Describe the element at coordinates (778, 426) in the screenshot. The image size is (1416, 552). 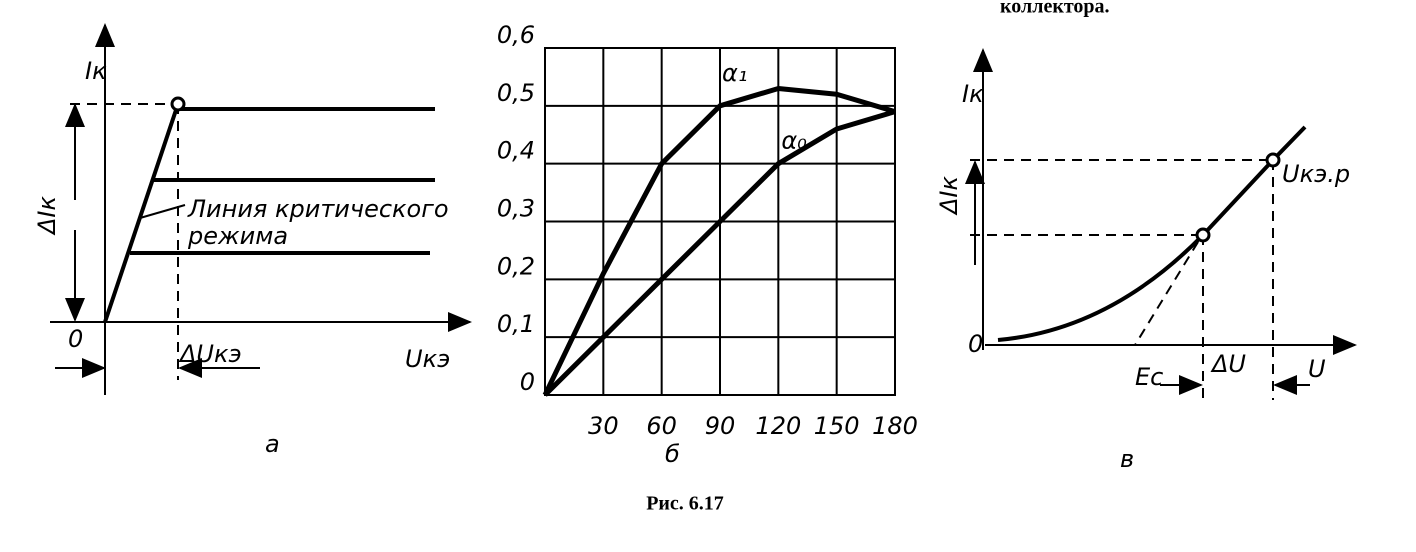
I see `x-tick-label: 120` at that location.